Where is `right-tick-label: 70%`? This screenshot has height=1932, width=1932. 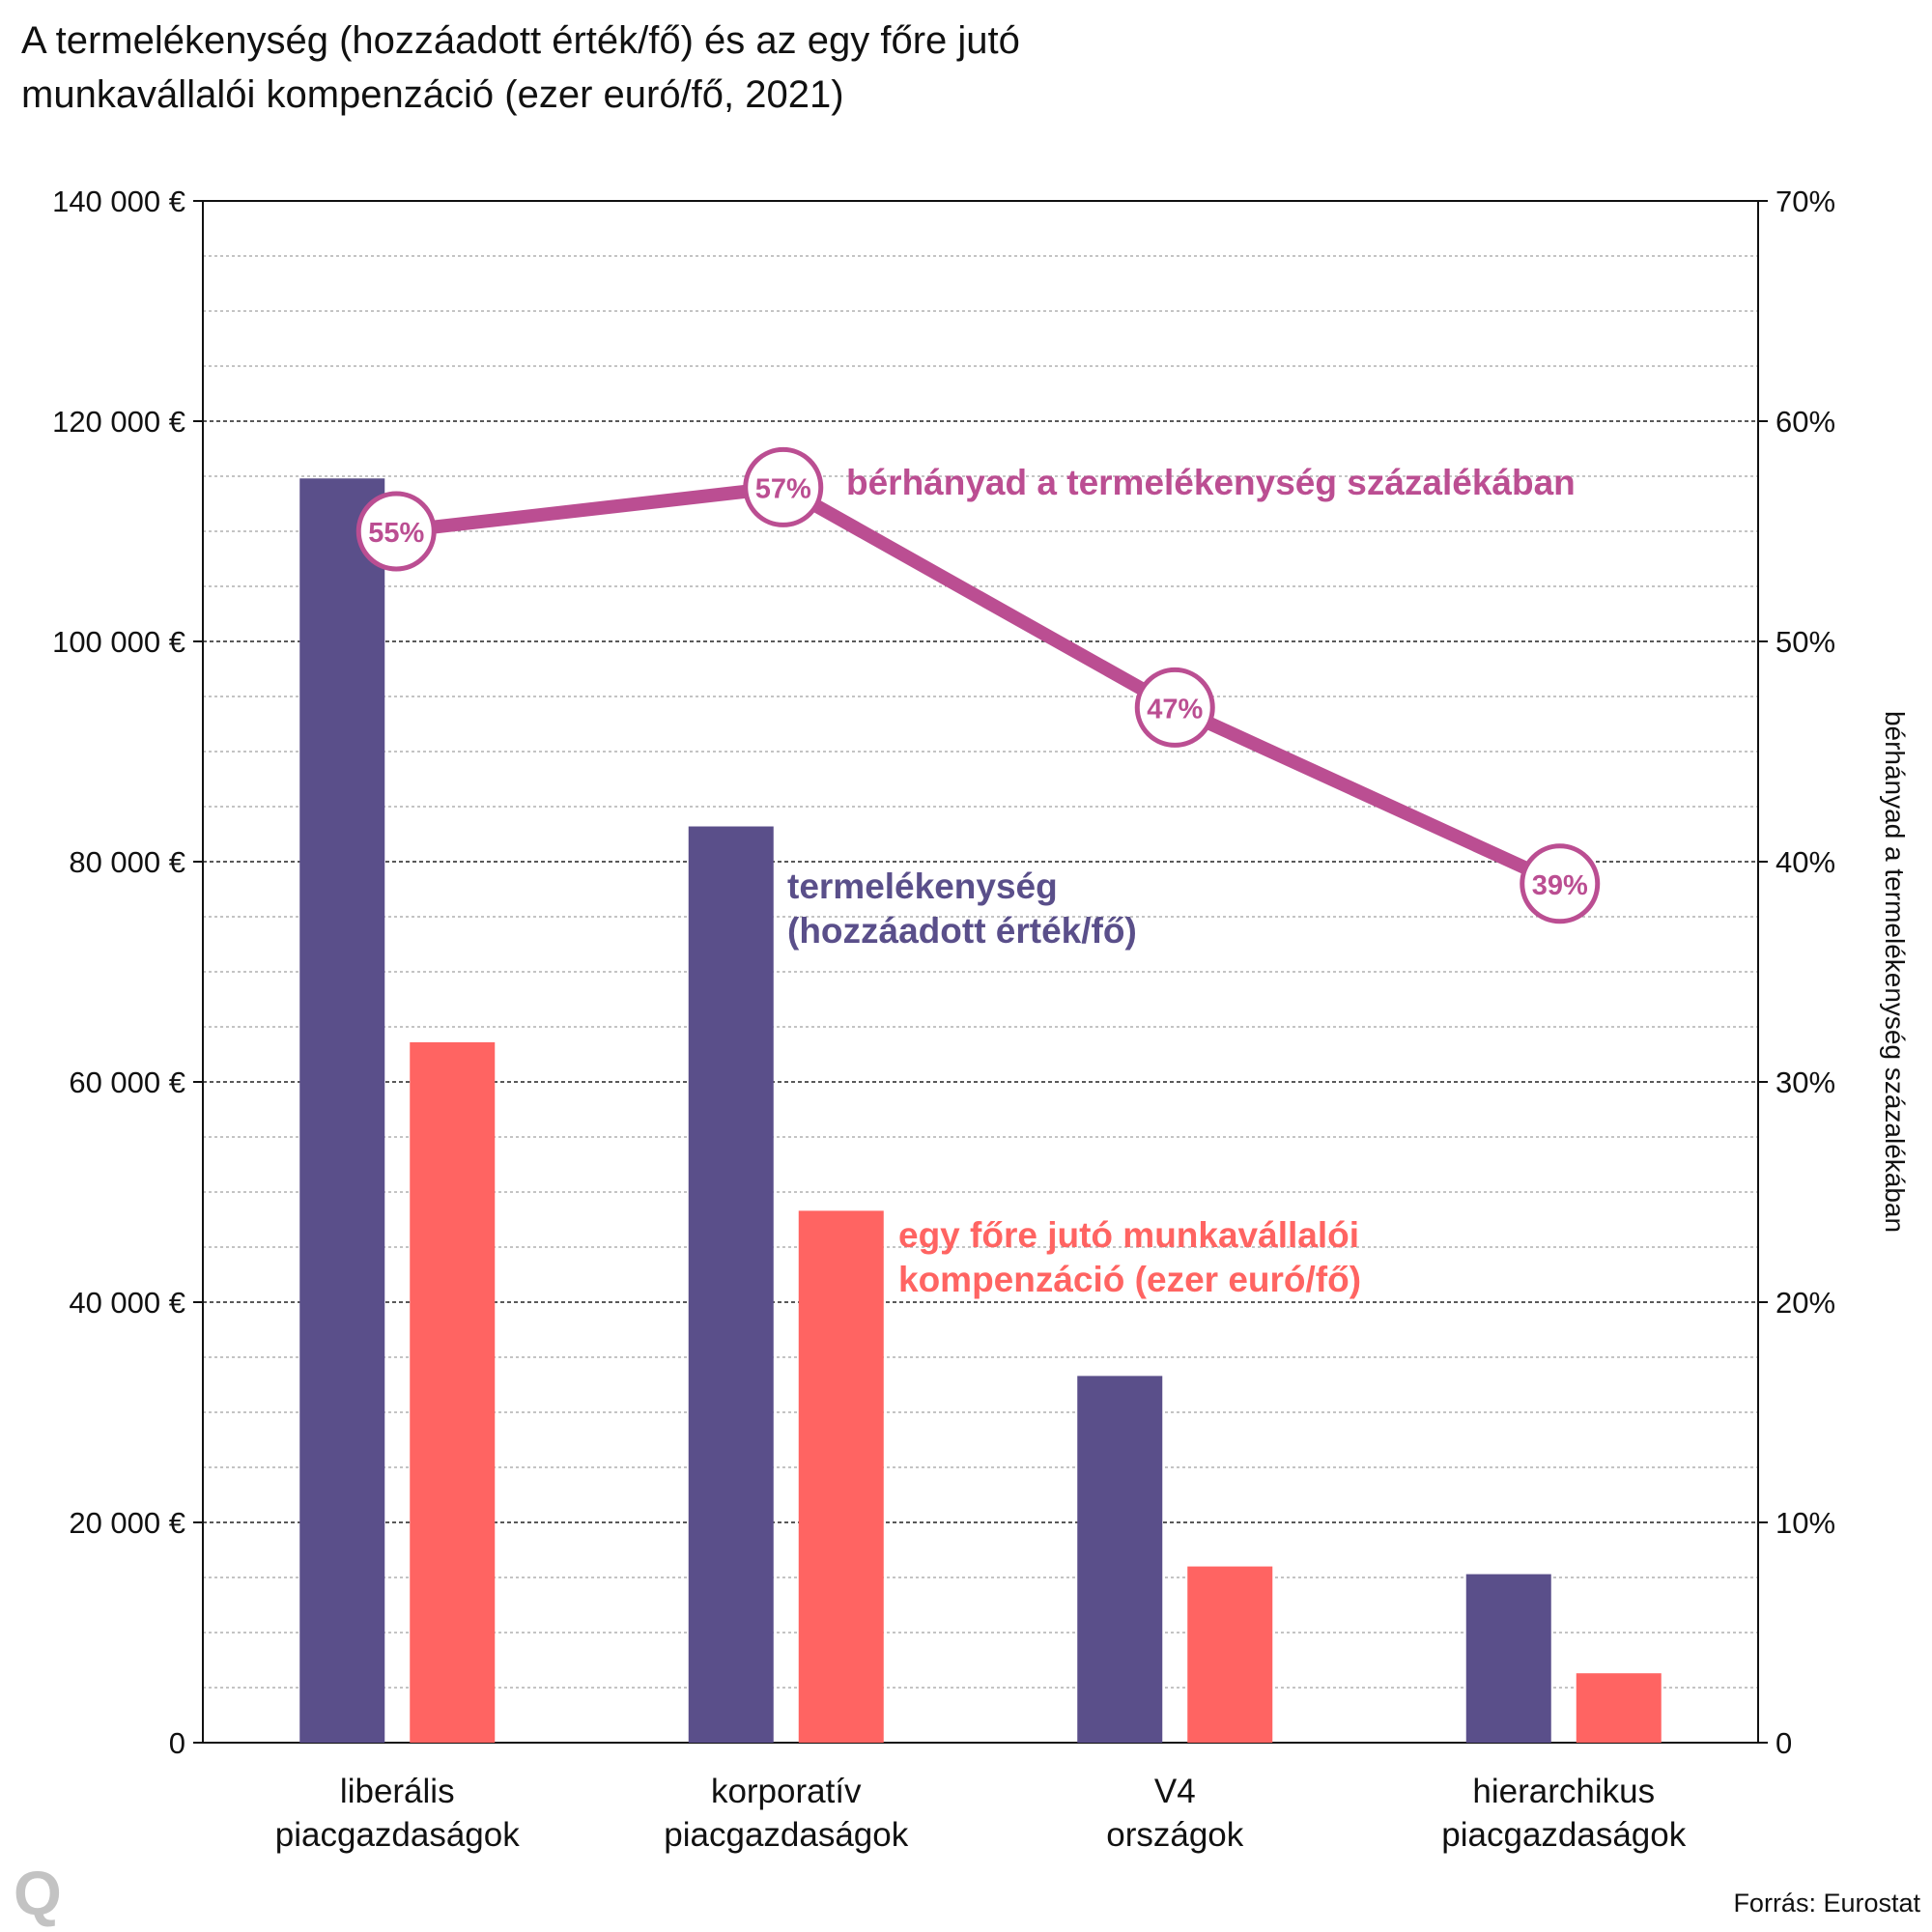 right-tick-label: 70% is located at coordinates (1805, 201).